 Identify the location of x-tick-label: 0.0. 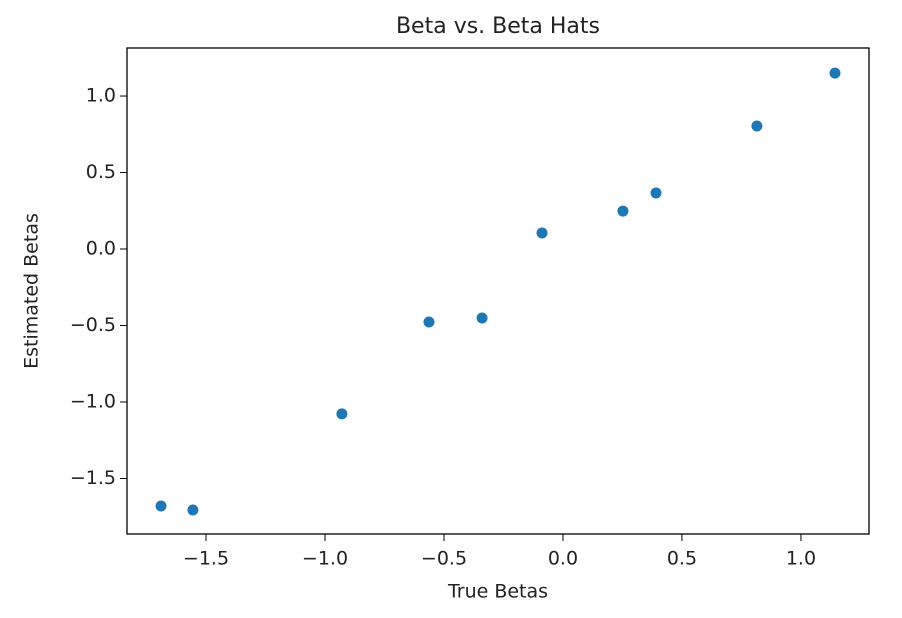
(563, 559).